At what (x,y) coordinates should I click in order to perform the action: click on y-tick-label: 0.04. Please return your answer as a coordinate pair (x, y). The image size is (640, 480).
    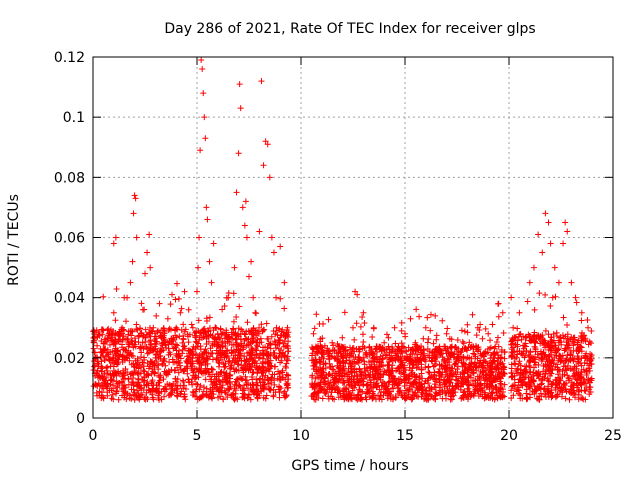
    Looking at the image, I should click on (69, 299).